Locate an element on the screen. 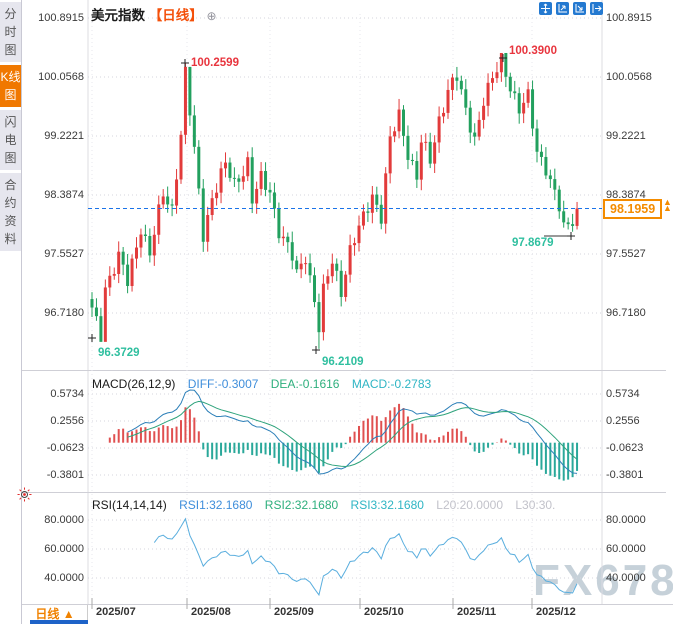  main-y-axis-label-right: 99.2221 is located at coordinates (626, 136).